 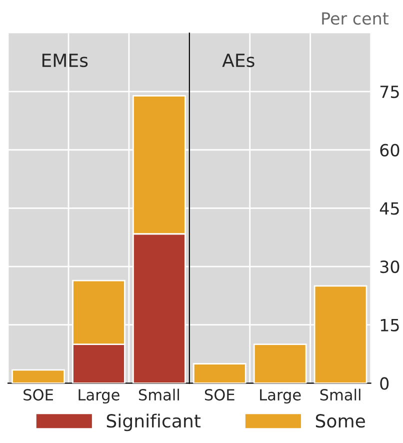 I want to click on legend-label: Some, so click(x=340, y=421).